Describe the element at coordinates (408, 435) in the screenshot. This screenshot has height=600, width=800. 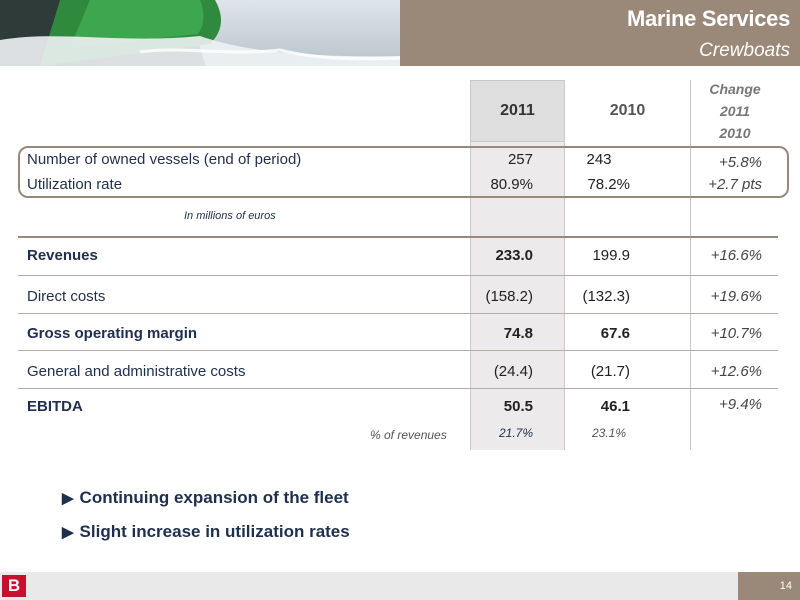
I see `row-label-pct-revenues: % of revenues` at that location.